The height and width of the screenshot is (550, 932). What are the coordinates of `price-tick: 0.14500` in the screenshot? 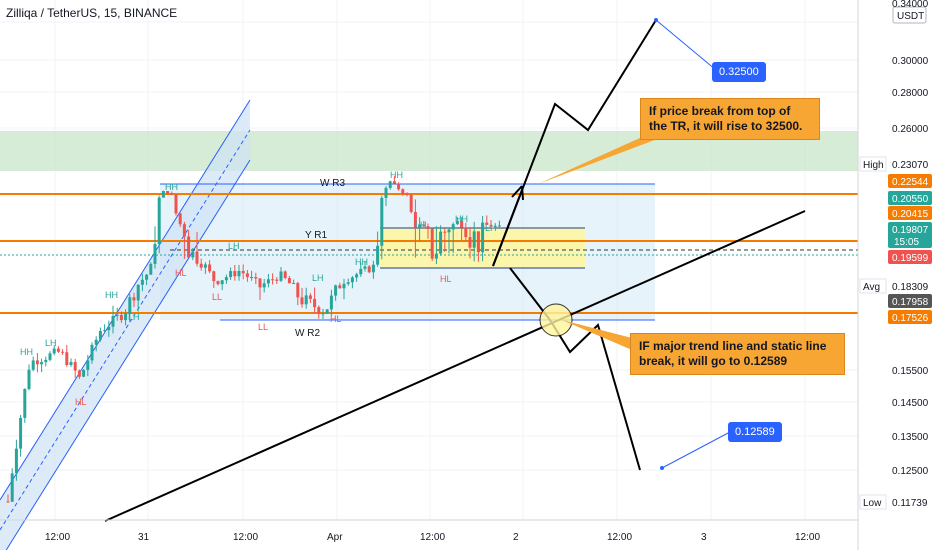 It's located at (910, 403).